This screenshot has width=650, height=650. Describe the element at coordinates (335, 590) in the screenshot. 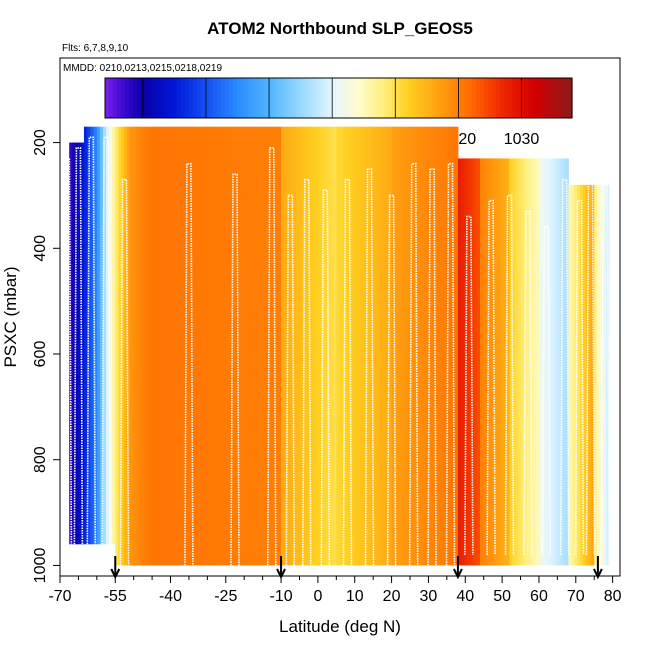

I see `x-axis: -70 -55 -40 -25 -10 0 10 20 30 40 50 60 70 80` at that location.